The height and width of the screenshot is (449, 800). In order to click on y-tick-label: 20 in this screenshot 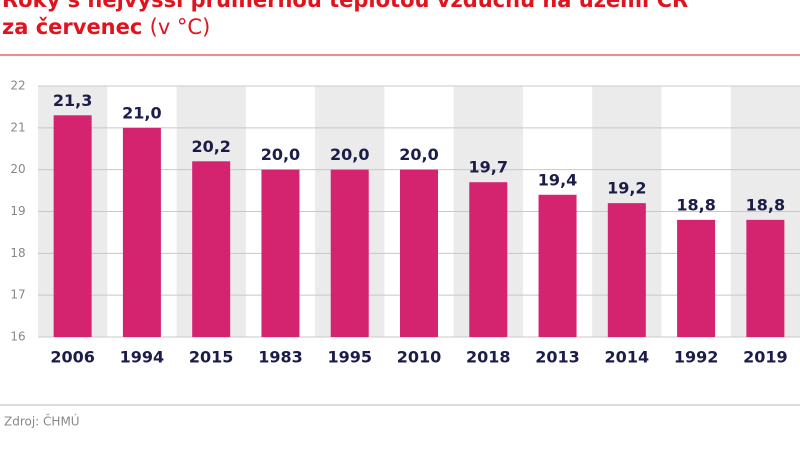, I will do `click(17, 169)`.